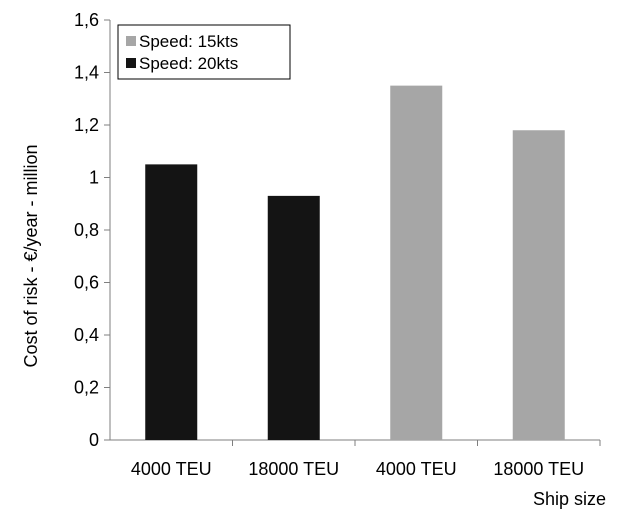  I want to click on legend-box, so click(204, 52).